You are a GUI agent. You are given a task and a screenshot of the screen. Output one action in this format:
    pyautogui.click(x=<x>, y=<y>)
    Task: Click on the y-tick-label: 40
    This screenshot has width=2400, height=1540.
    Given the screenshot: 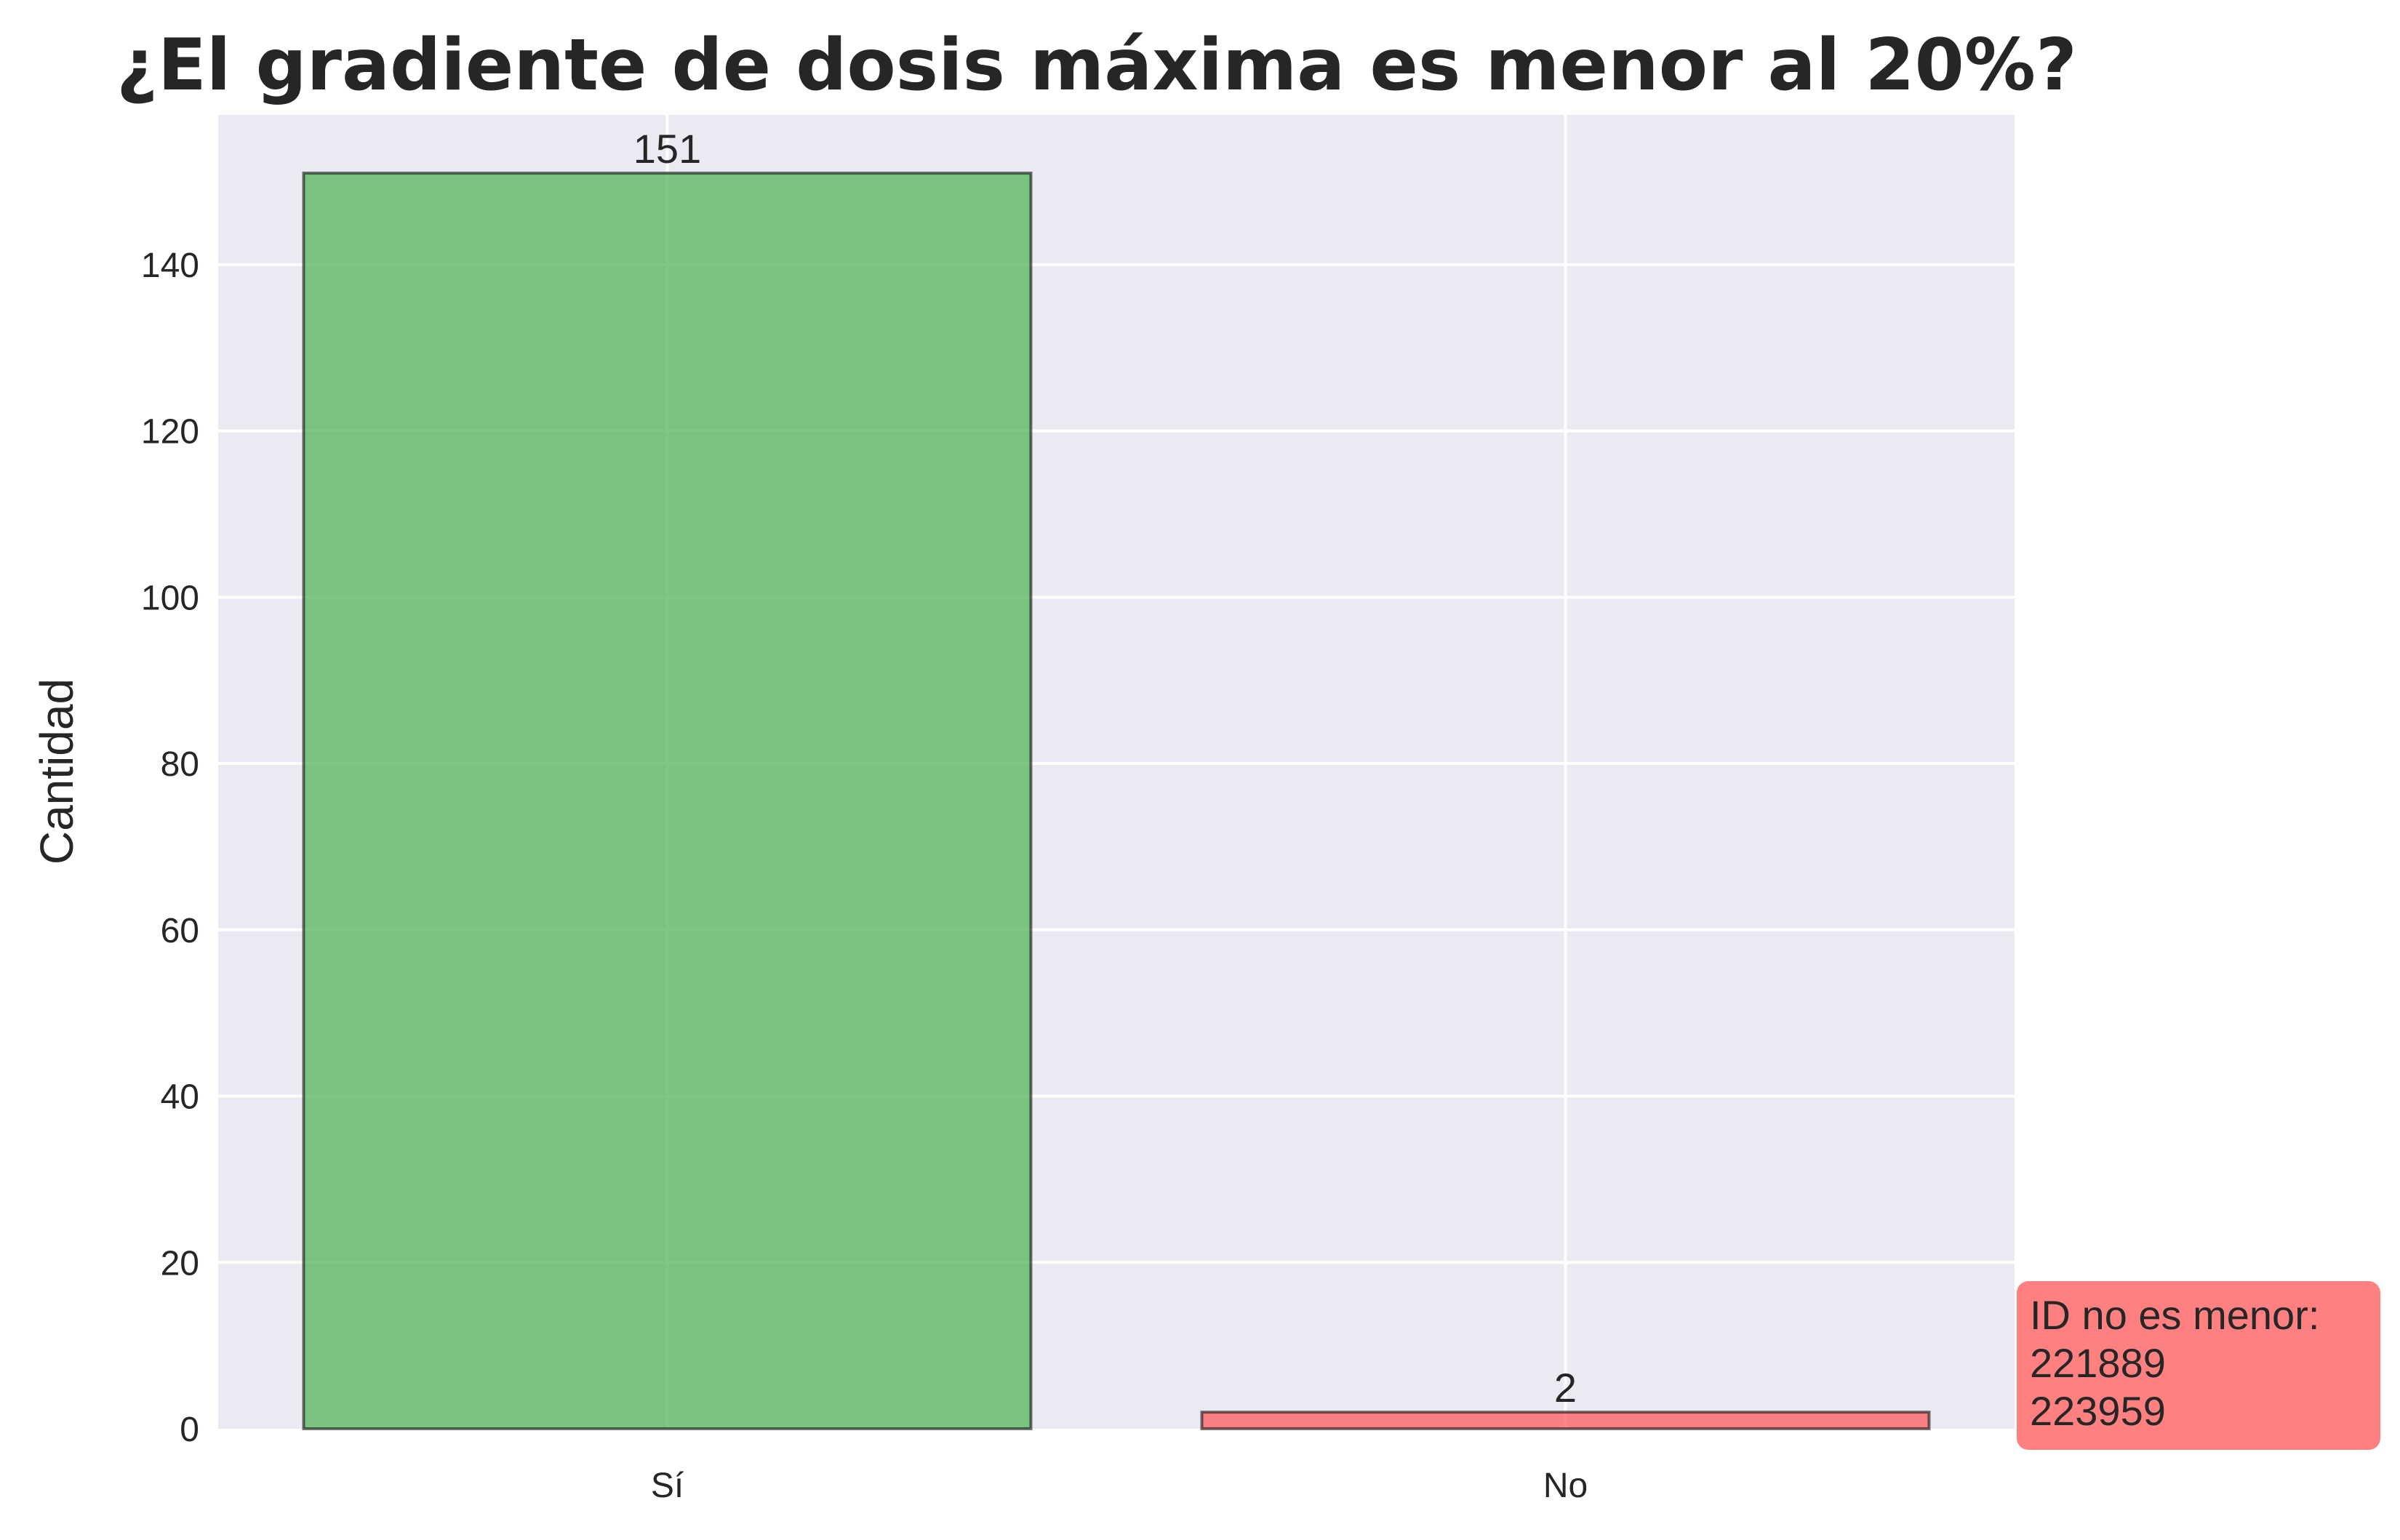 What is the action you would take?
    pyautogui.click(x=180, y=1097)
    